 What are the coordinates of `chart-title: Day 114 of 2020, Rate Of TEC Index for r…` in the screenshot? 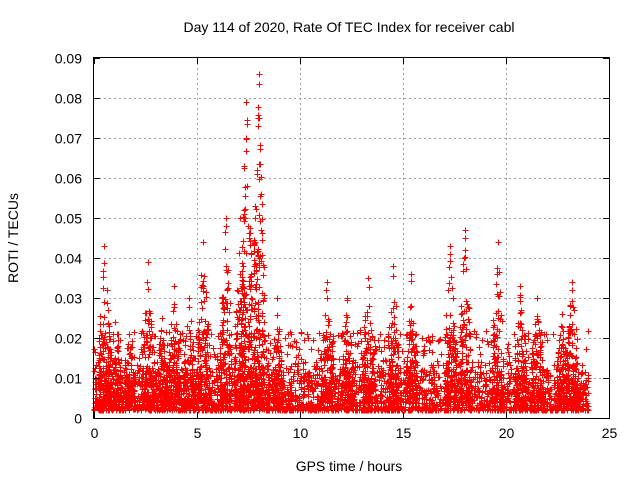 It's located at (349, 27).